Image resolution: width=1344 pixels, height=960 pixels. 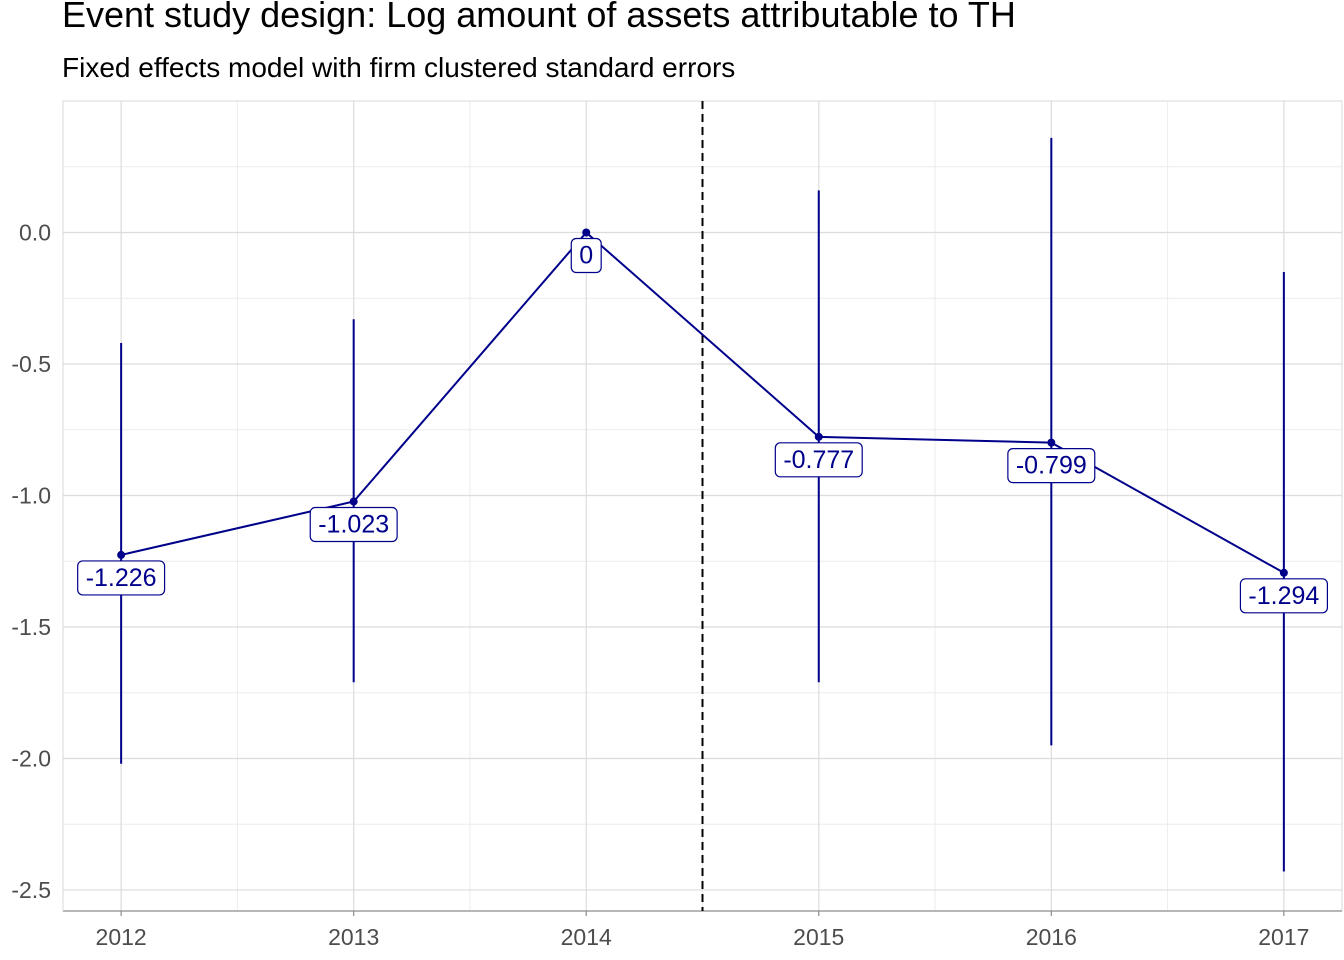 I want to click on y-tick-label: -1.0, so click(x=31, y=495).